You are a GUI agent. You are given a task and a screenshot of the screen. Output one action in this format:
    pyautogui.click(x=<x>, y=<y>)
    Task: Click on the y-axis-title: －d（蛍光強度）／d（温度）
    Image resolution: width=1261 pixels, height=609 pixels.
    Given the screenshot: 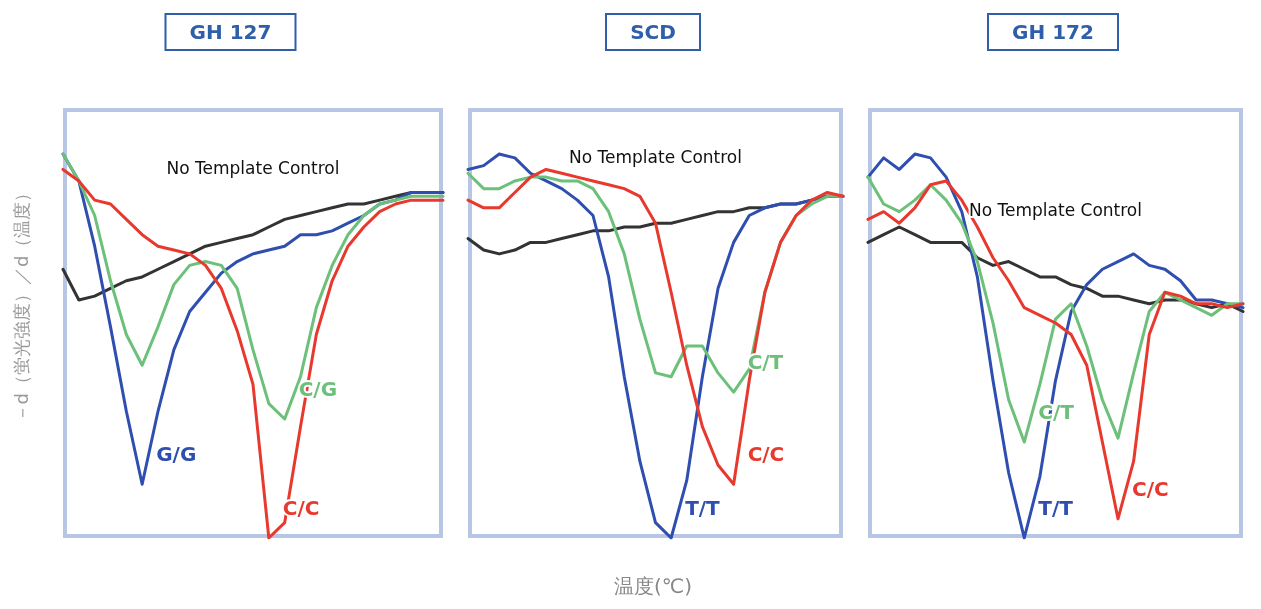 What is the action you would take?
    pyautogui.click(x=21, y=303)
    